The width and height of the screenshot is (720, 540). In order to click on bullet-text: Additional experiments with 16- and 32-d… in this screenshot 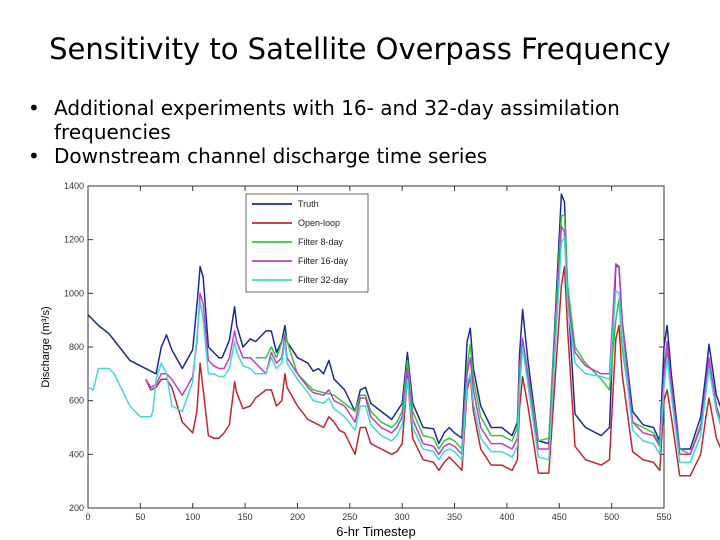, I will do `click(337, 120)`.